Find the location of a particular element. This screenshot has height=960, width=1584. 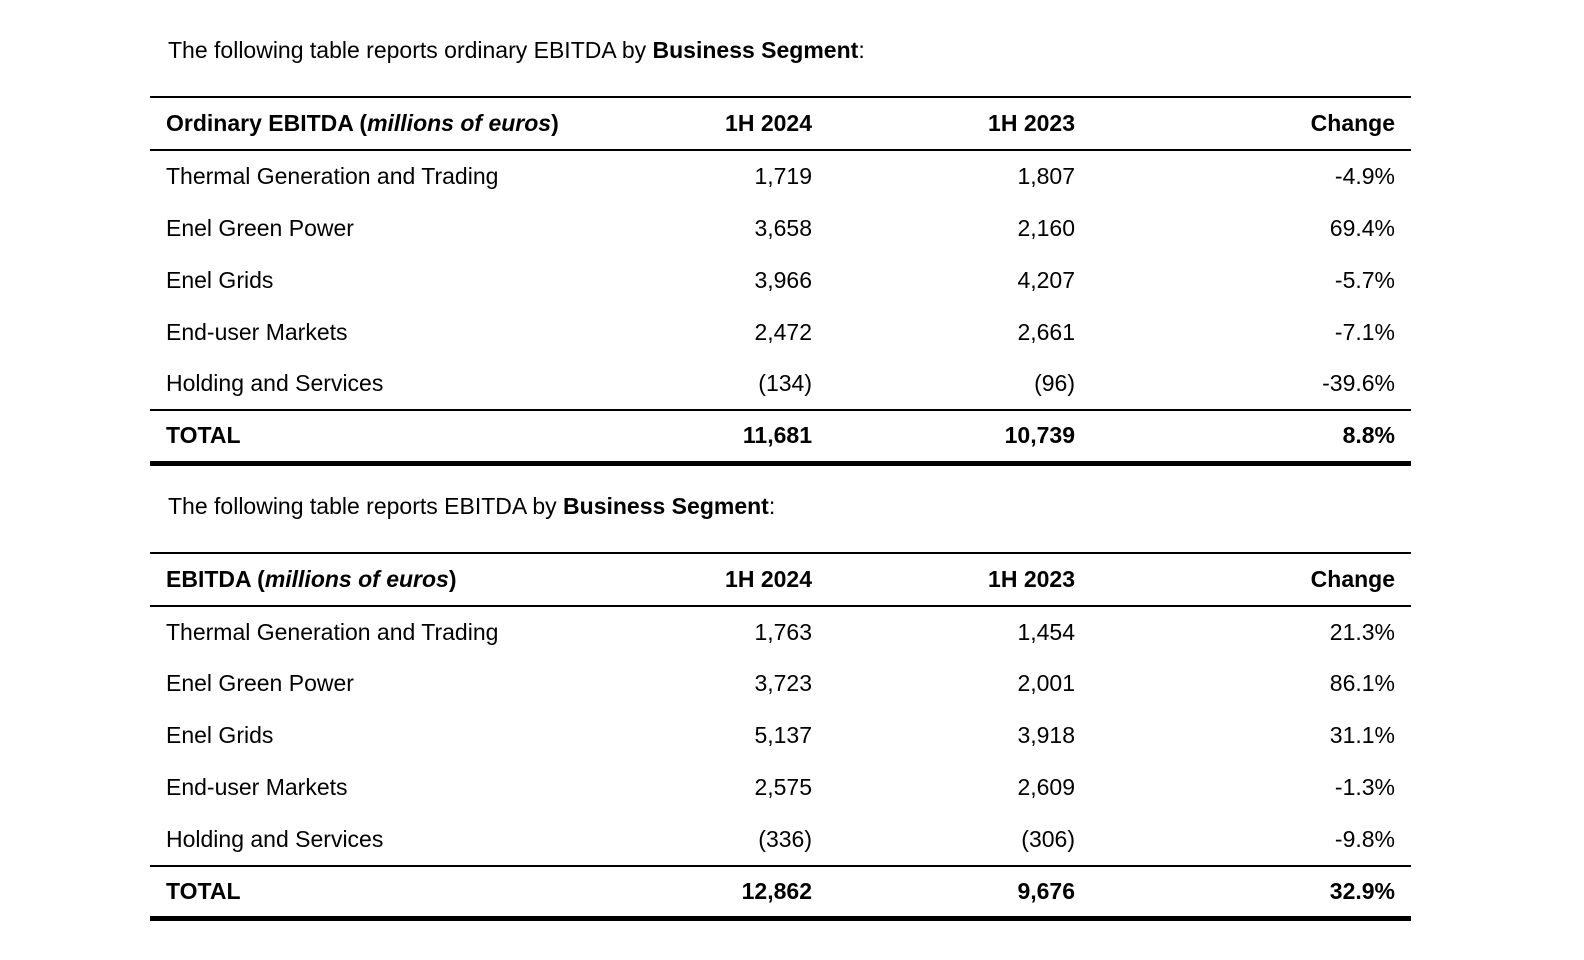

value-change: -39.6% is located at coordinates (1358, 383).